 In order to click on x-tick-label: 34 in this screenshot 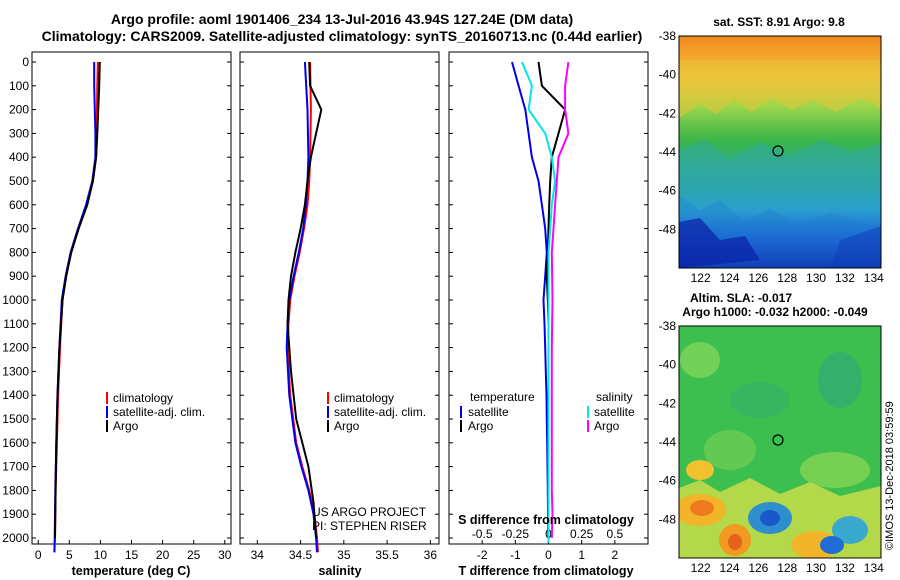, I will do `click(258, 555)`.